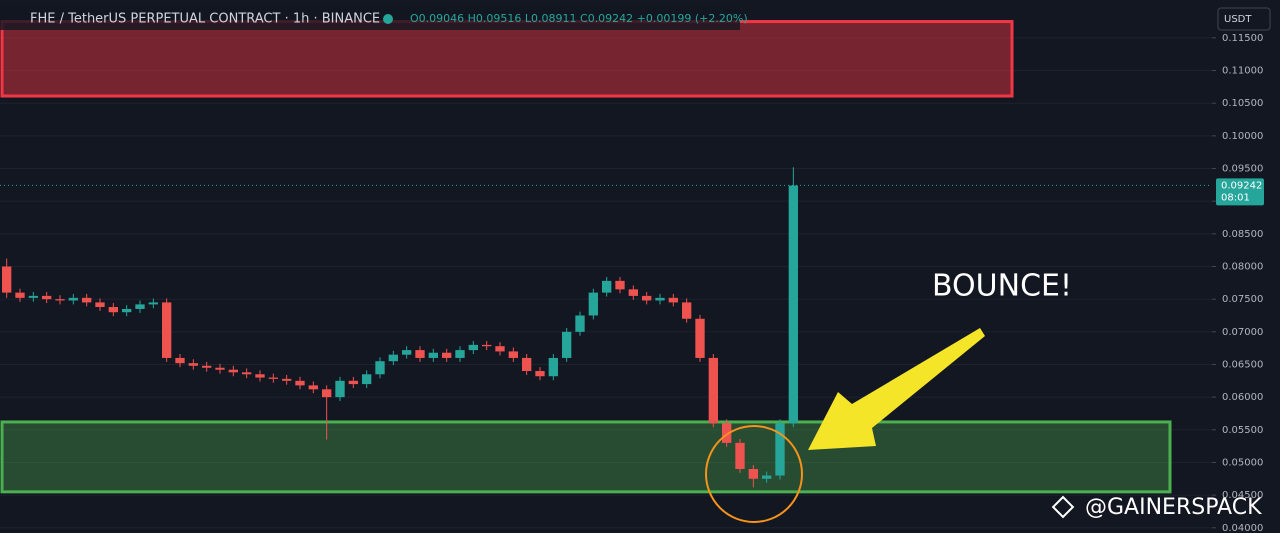 The width and height of the screenshot is (1280, 533). What do you see at coordinates (1241, 185) in the screenshot?
I see `last-price-label: 0.09242` at bounding box center [1241, 185].